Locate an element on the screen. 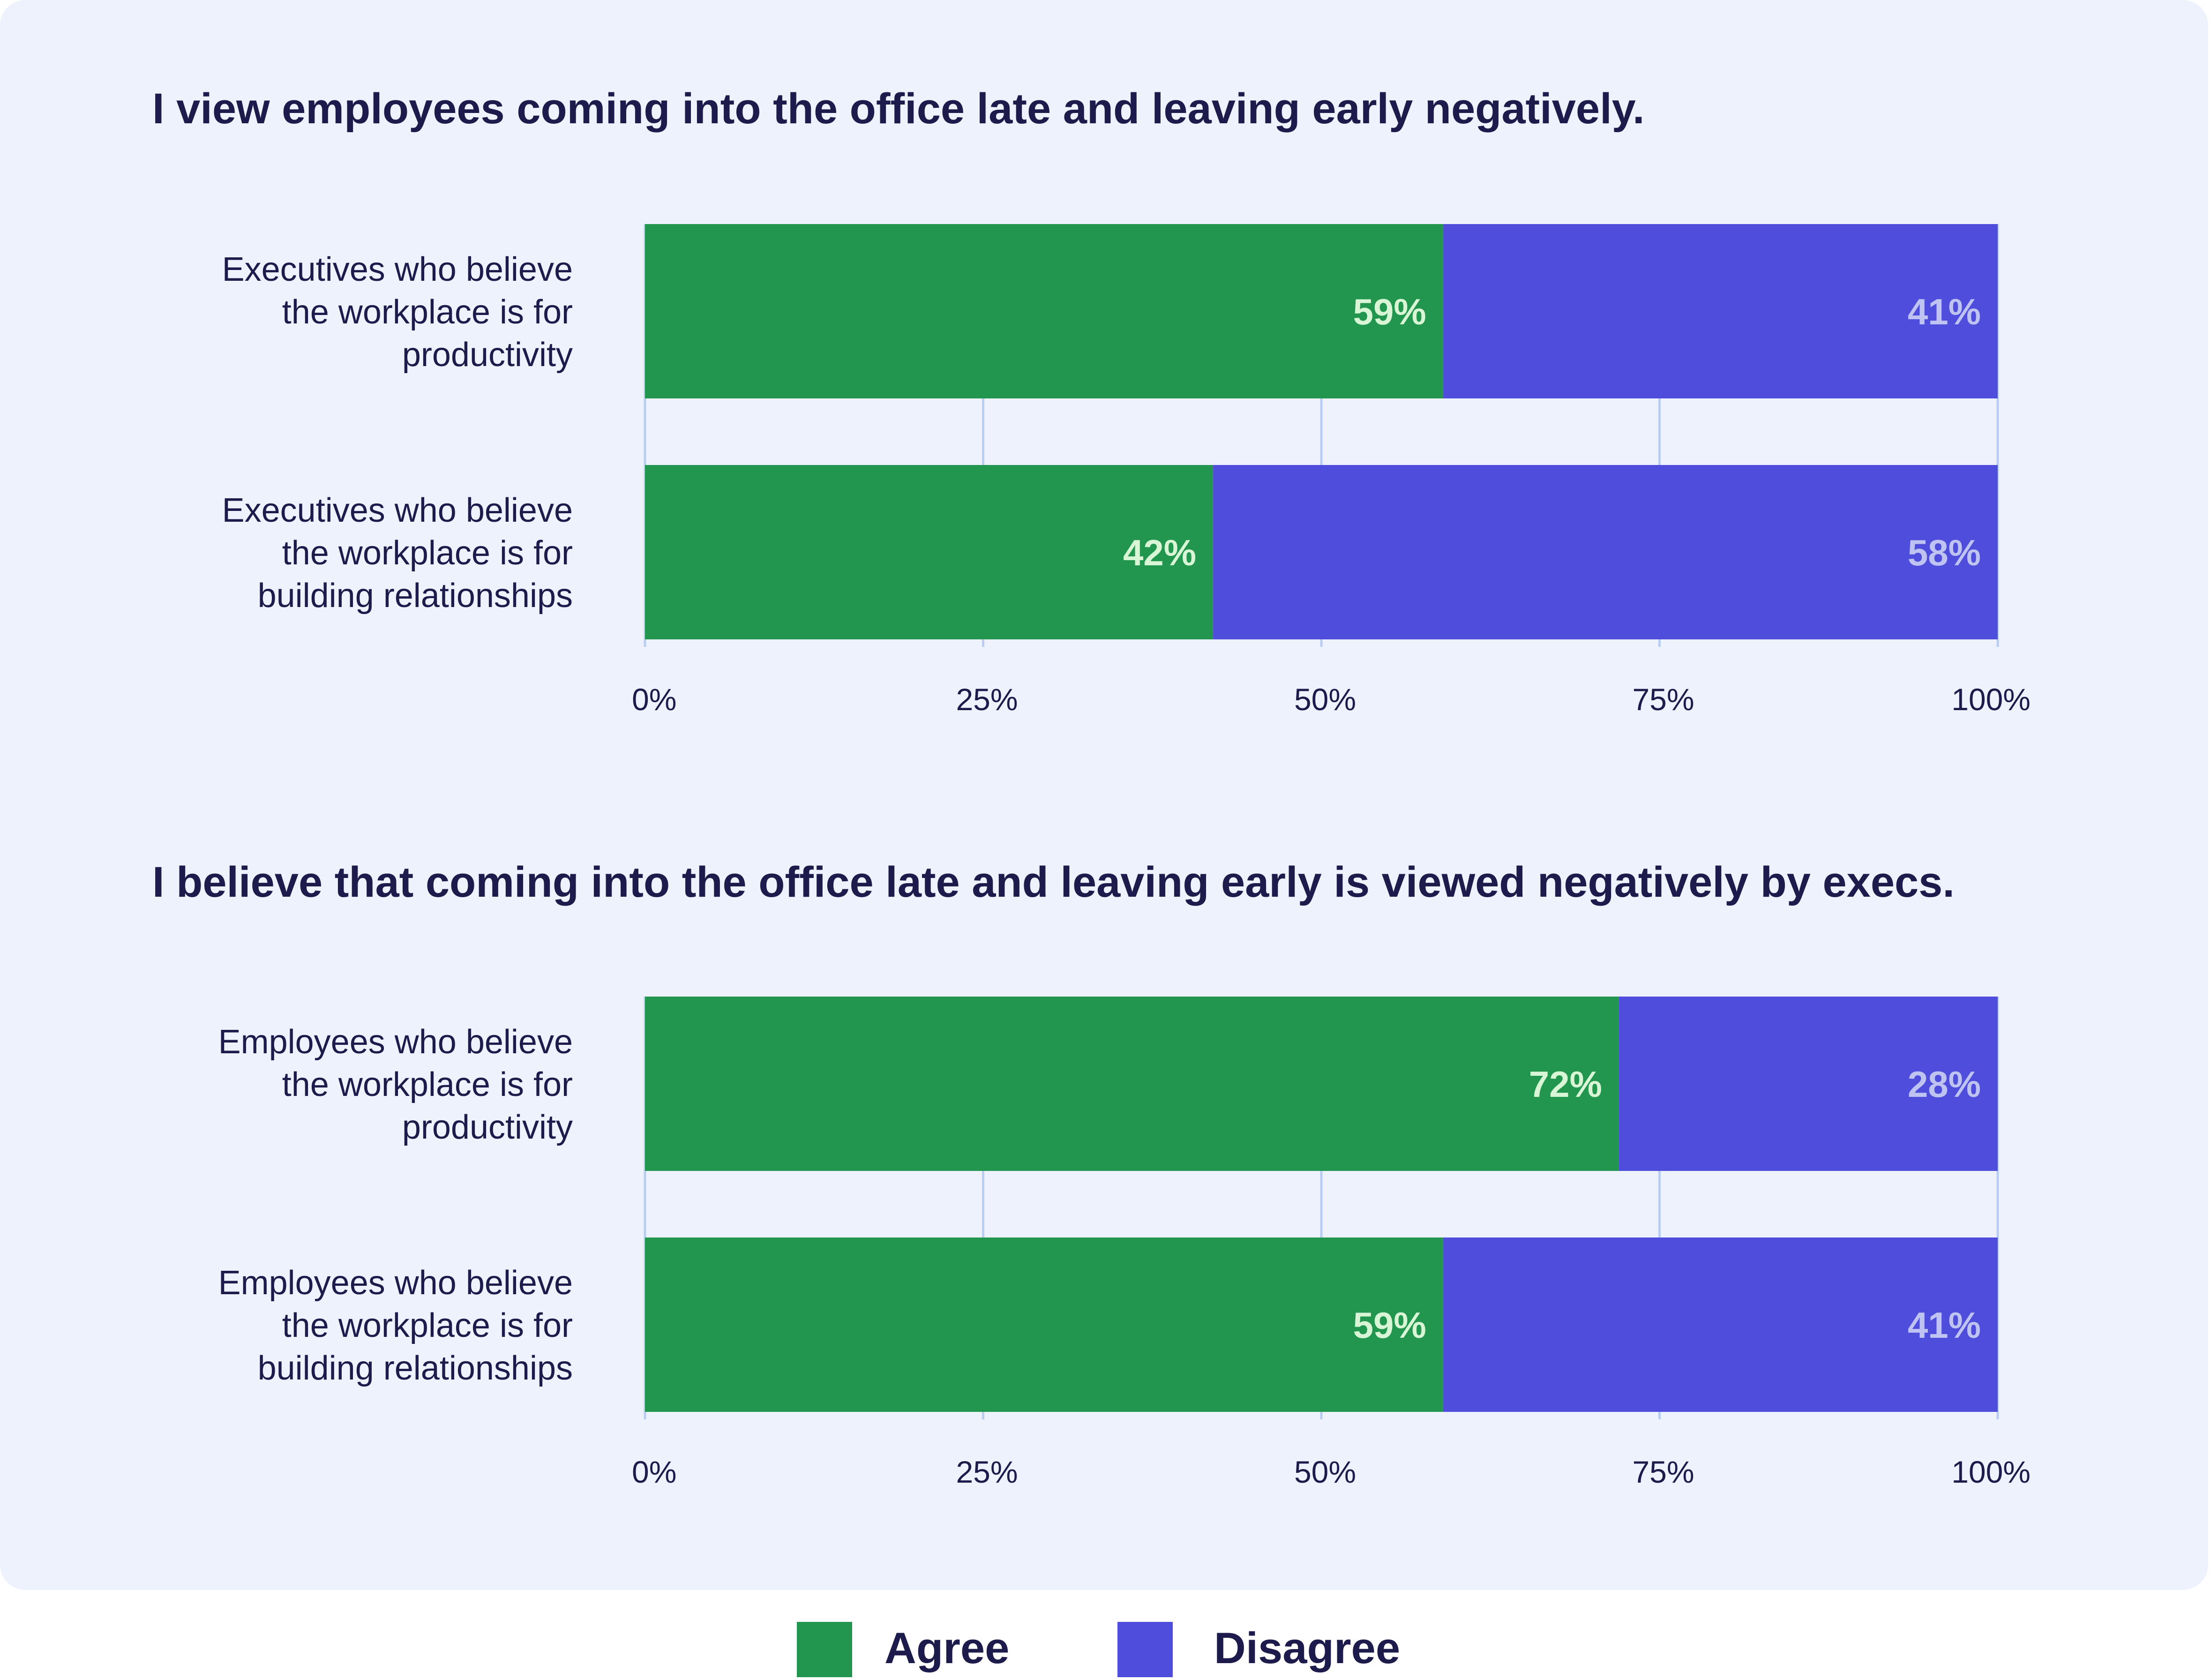 This screenshot has height=1680, width=2211. category-label-row-2-line-1: Employees who believe is located at coordinates (395, 1283).